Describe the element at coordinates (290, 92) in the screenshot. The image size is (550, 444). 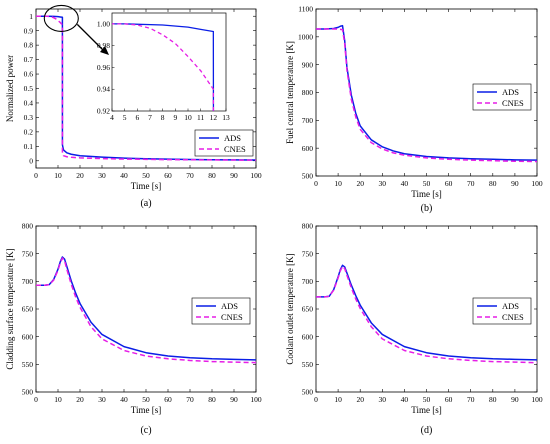
I see `y-axis-label: Fuel central temperature [K]` at that location.